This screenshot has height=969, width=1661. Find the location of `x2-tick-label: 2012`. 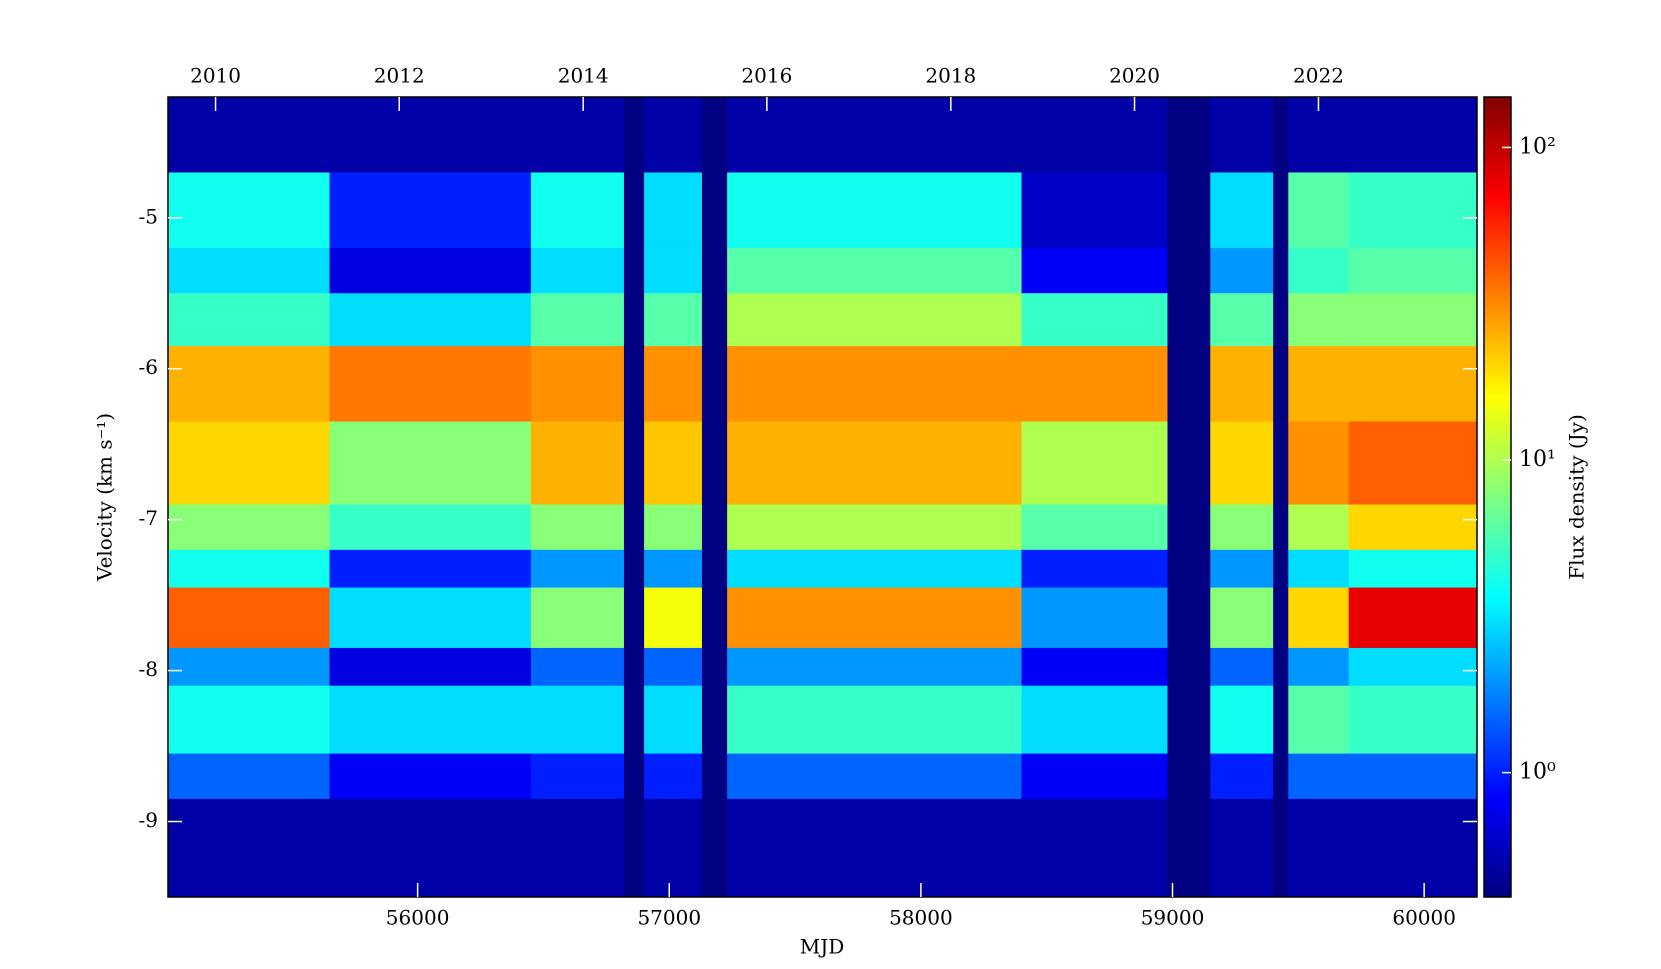

x2-tick-label: 2012 is located at coordinates (399, 76).